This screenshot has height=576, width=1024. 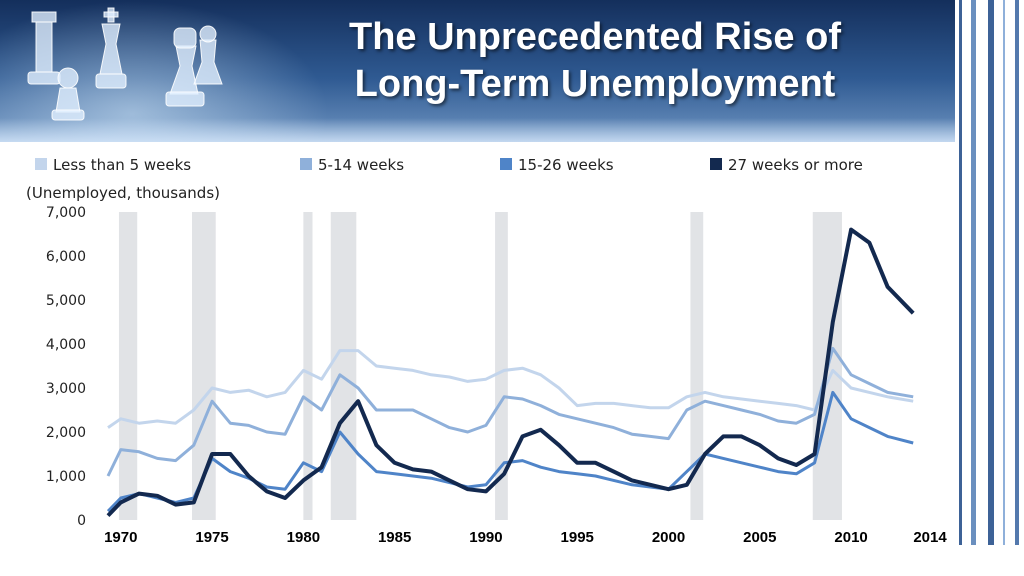 What do you see at coordinates (394, 537) in the screenshot?
I see `x-tick-label: 1985` at bounding box center [394, 537].